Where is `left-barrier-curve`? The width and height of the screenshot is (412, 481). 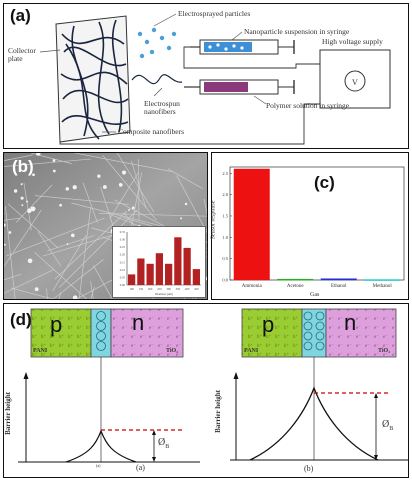
left-barrier-curve is located at coordinates (101, 446).